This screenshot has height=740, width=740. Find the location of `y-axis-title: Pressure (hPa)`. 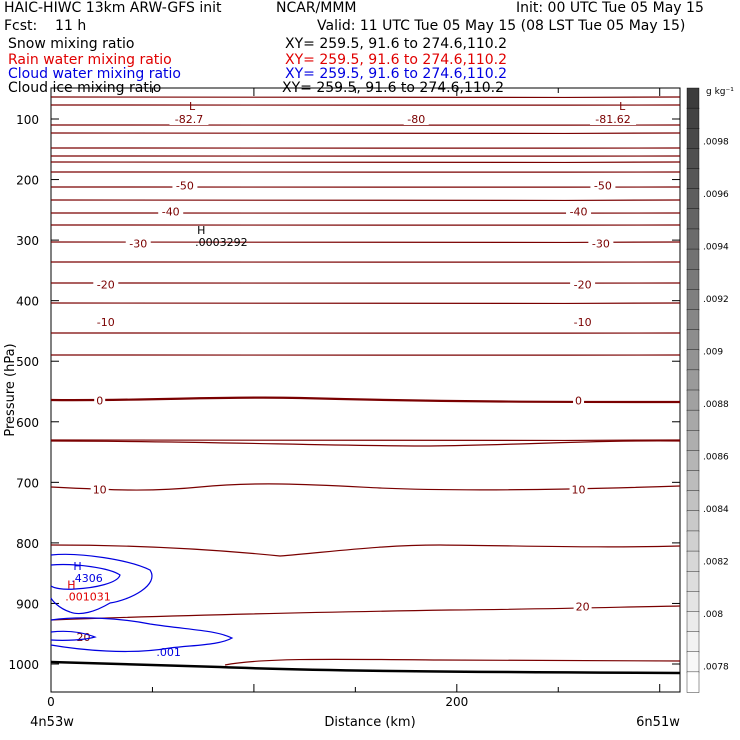

y-axis-title: Pressure (hPa) is located at coordinates (10, 389).